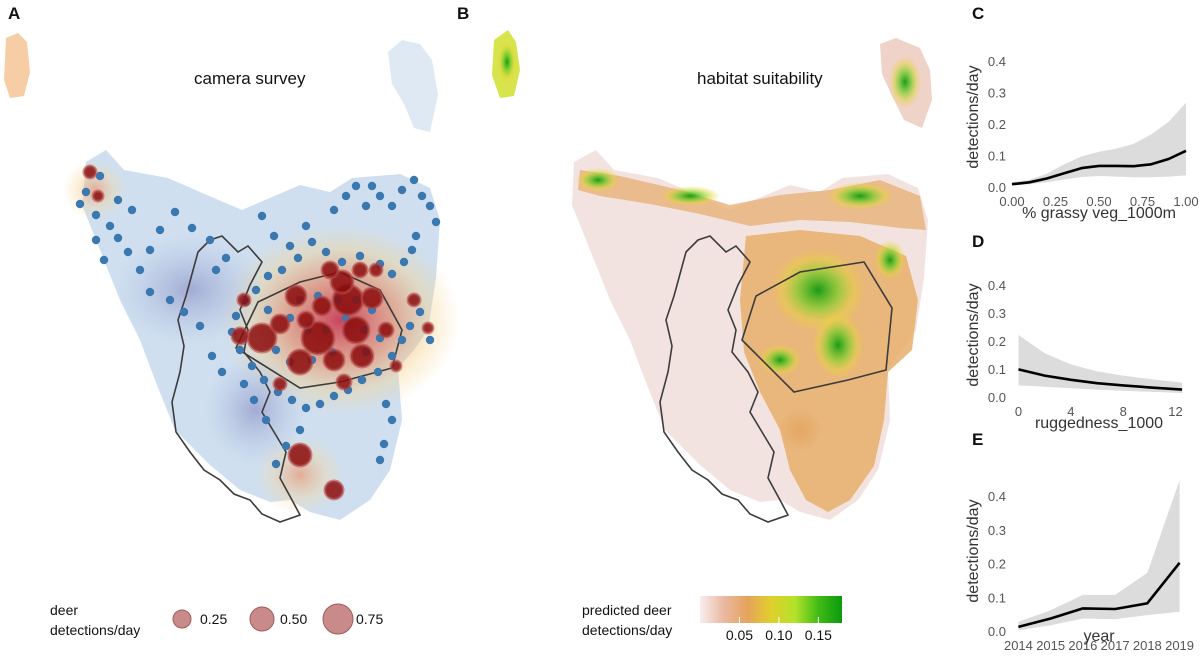 Image resolution: width=1200 pixels, height=657 pixels. What do you see at coordinates (997, 285) in the screenshot?
I see `panel-d-ytick-4: 0.4` at bounding box center [997, 285].